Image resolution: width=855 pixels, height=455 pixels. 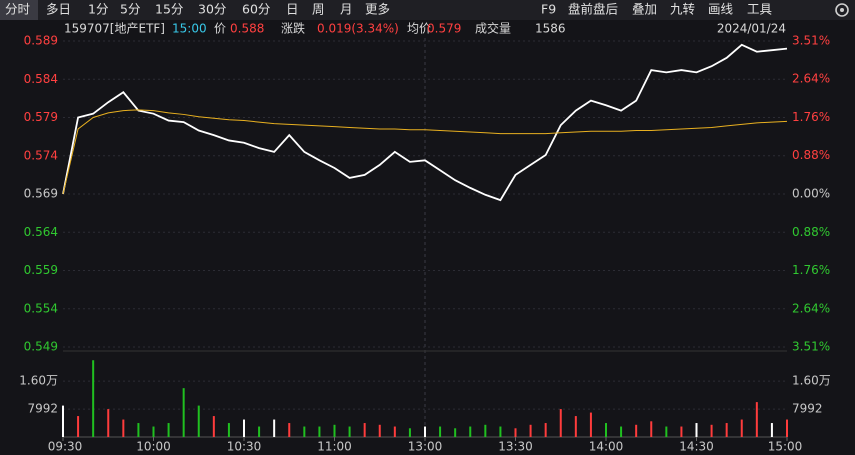 I want to click on y-tick-label: 0.554, so click(x=41, y=308).